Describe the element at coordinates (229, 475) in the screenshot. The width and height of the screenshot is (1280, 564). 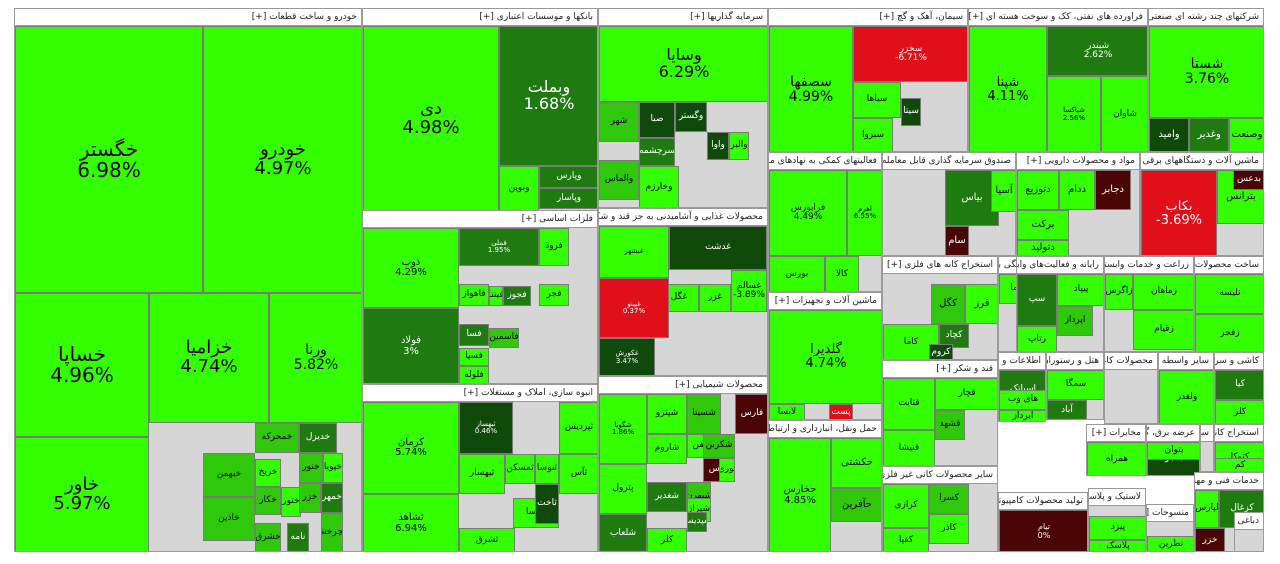
I see `treemap-tile: خبهمن` at that location.